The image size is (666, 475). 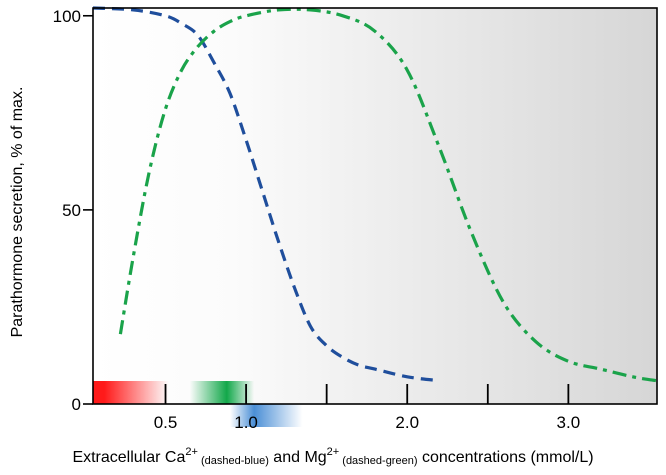 What do you see at coordinates (506, 457) in the screenshot?
I see `x-axis-label-part3: concentrations (mmol/L)` at bounding box center [506, 457].